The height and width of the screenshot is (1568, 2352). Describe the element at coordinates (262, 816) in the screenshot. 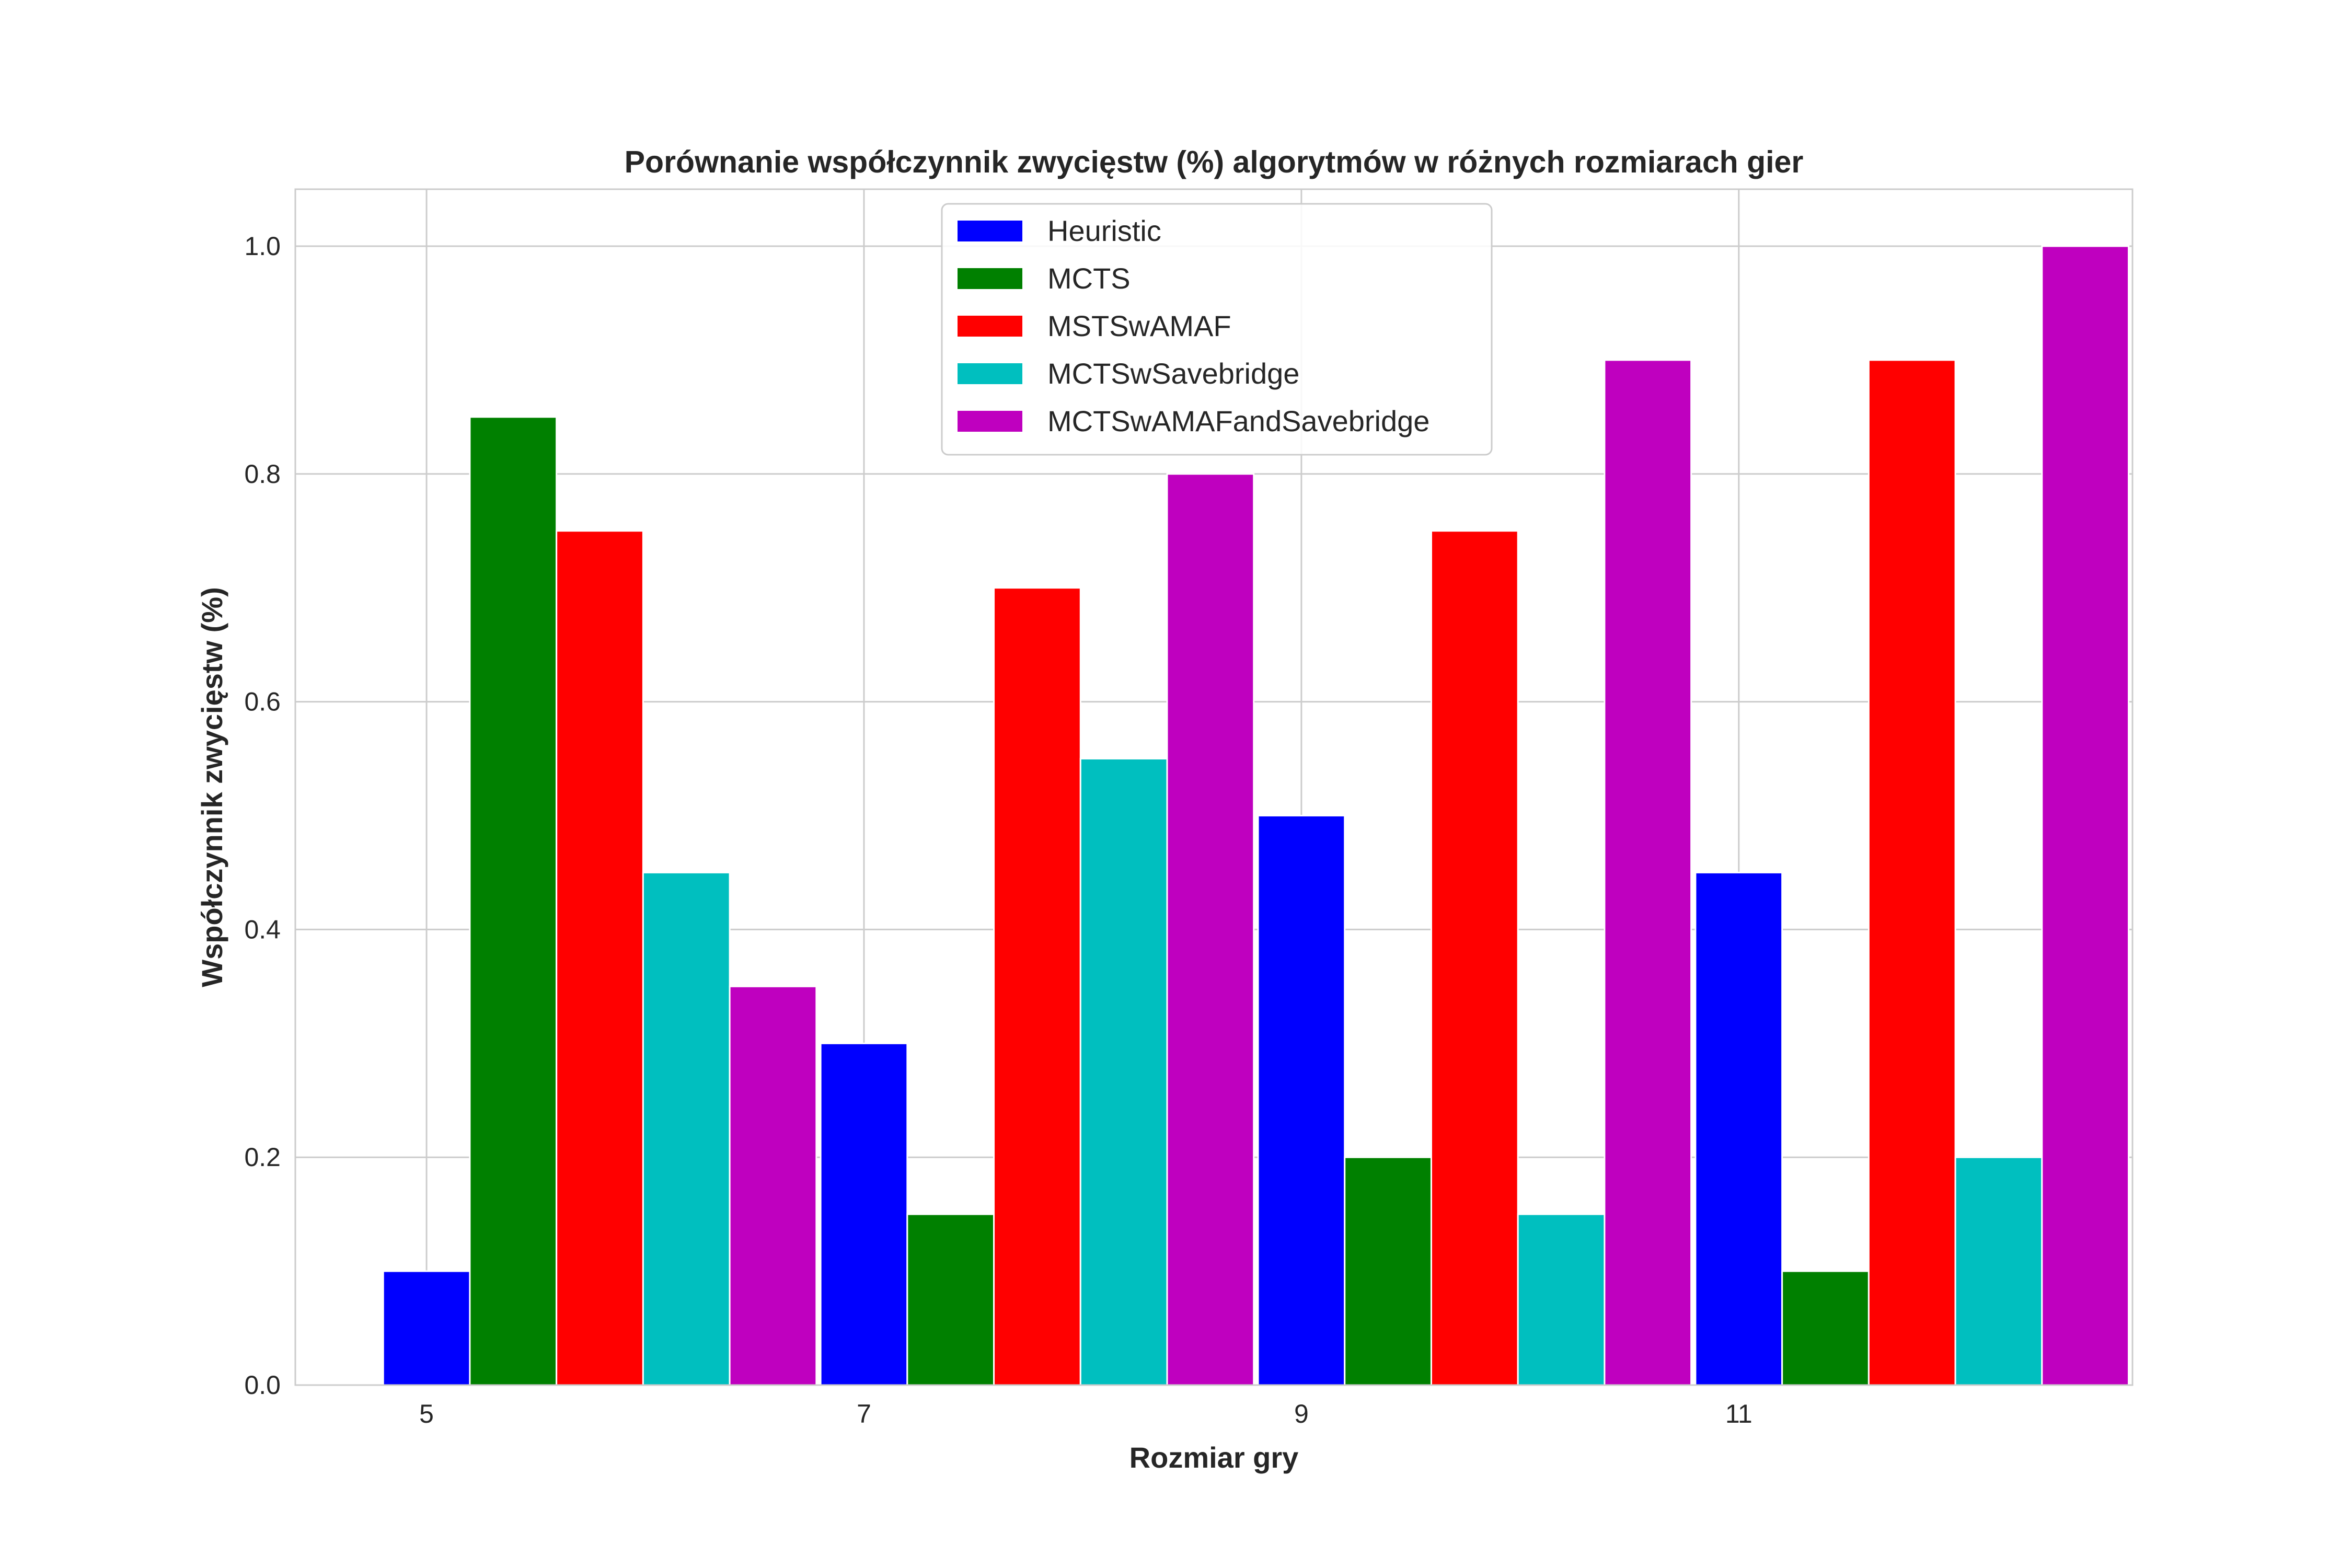

I see `y-ticks: 0.0 0.2 0.4 0.6 0.8 1.0` at that location.